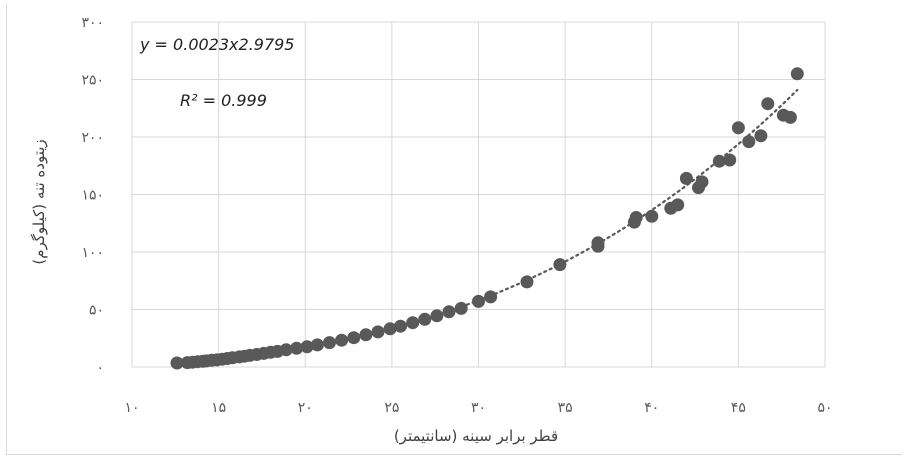  What do you see at coordinates (92, 81) in the screenshot?
I see `y-tick-label: ۲۵۰` at bounding box center [92, 81].